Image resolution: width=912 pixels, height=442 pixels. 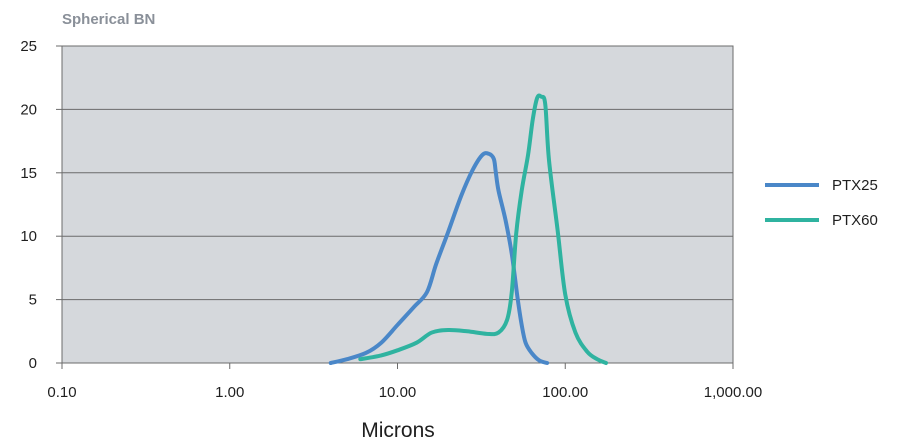 I want to click on y-tick-label: 25, so click(x=28, y=46).